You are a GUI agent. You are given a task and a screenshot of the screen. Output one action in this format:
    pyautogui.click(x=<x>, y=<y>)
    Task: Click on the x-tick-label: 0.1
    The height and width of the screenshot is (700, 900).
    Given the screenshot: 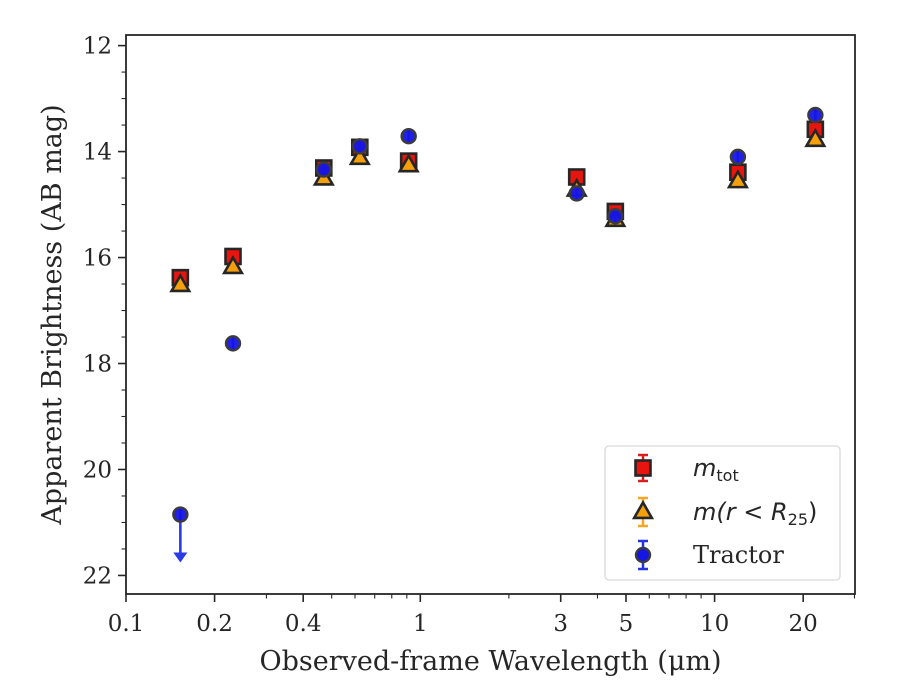 What is the action you would take?
    pyautogui.click(x=126, y=624)
    